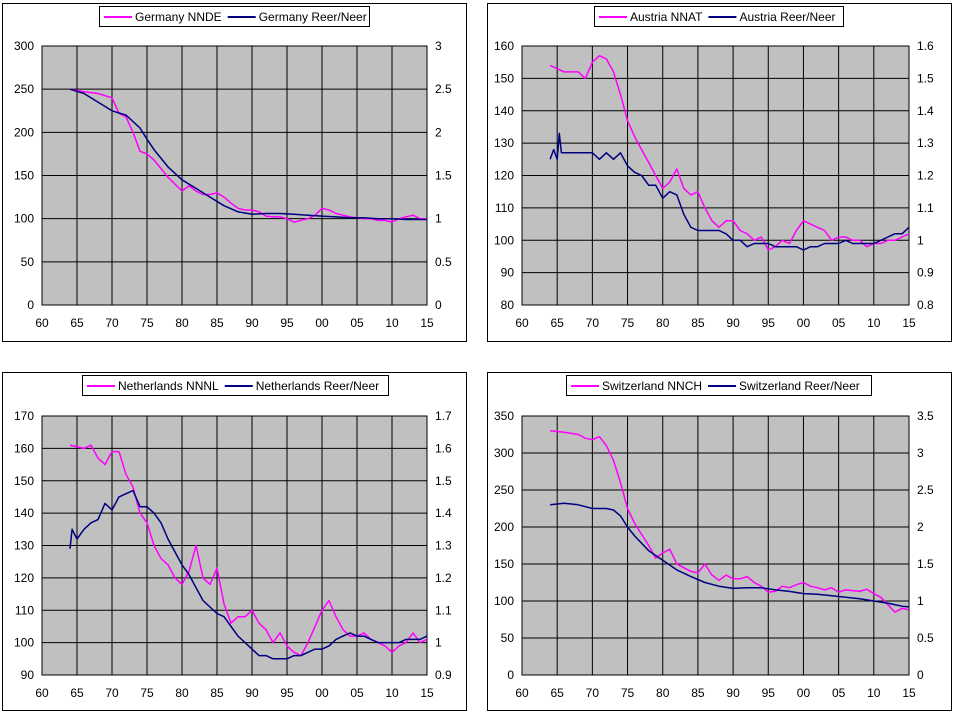  I want to click on y-tick-label-left: 300, so click(24, 46).